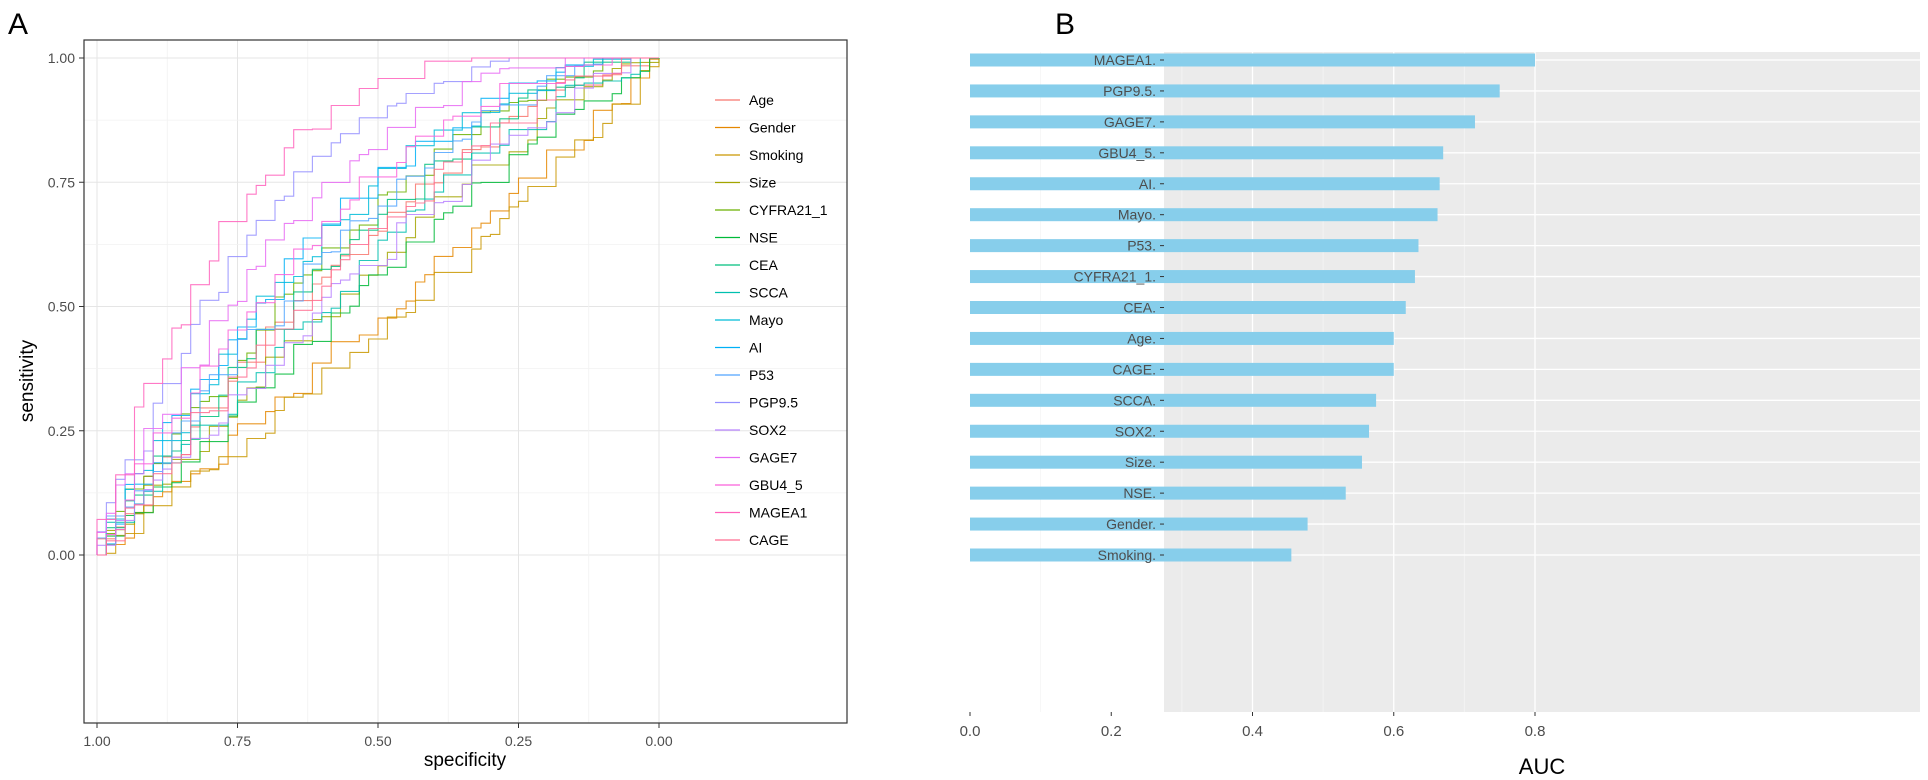 The image size is (1928, 780). Describe the element at coordinates (763, 265) in the screenshot. I see `legend-label: CEA` at that location.